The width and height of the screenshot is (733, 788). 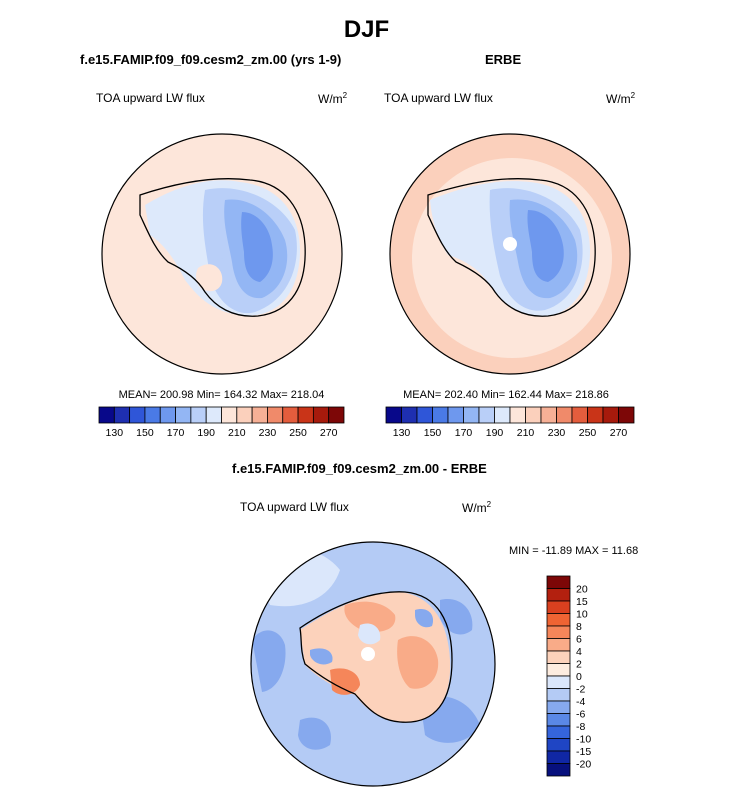 I want to click on panel2-stats: MEAN= 202.40 Min= 162.44 Max= 218.86, so click(x=506, y=395).